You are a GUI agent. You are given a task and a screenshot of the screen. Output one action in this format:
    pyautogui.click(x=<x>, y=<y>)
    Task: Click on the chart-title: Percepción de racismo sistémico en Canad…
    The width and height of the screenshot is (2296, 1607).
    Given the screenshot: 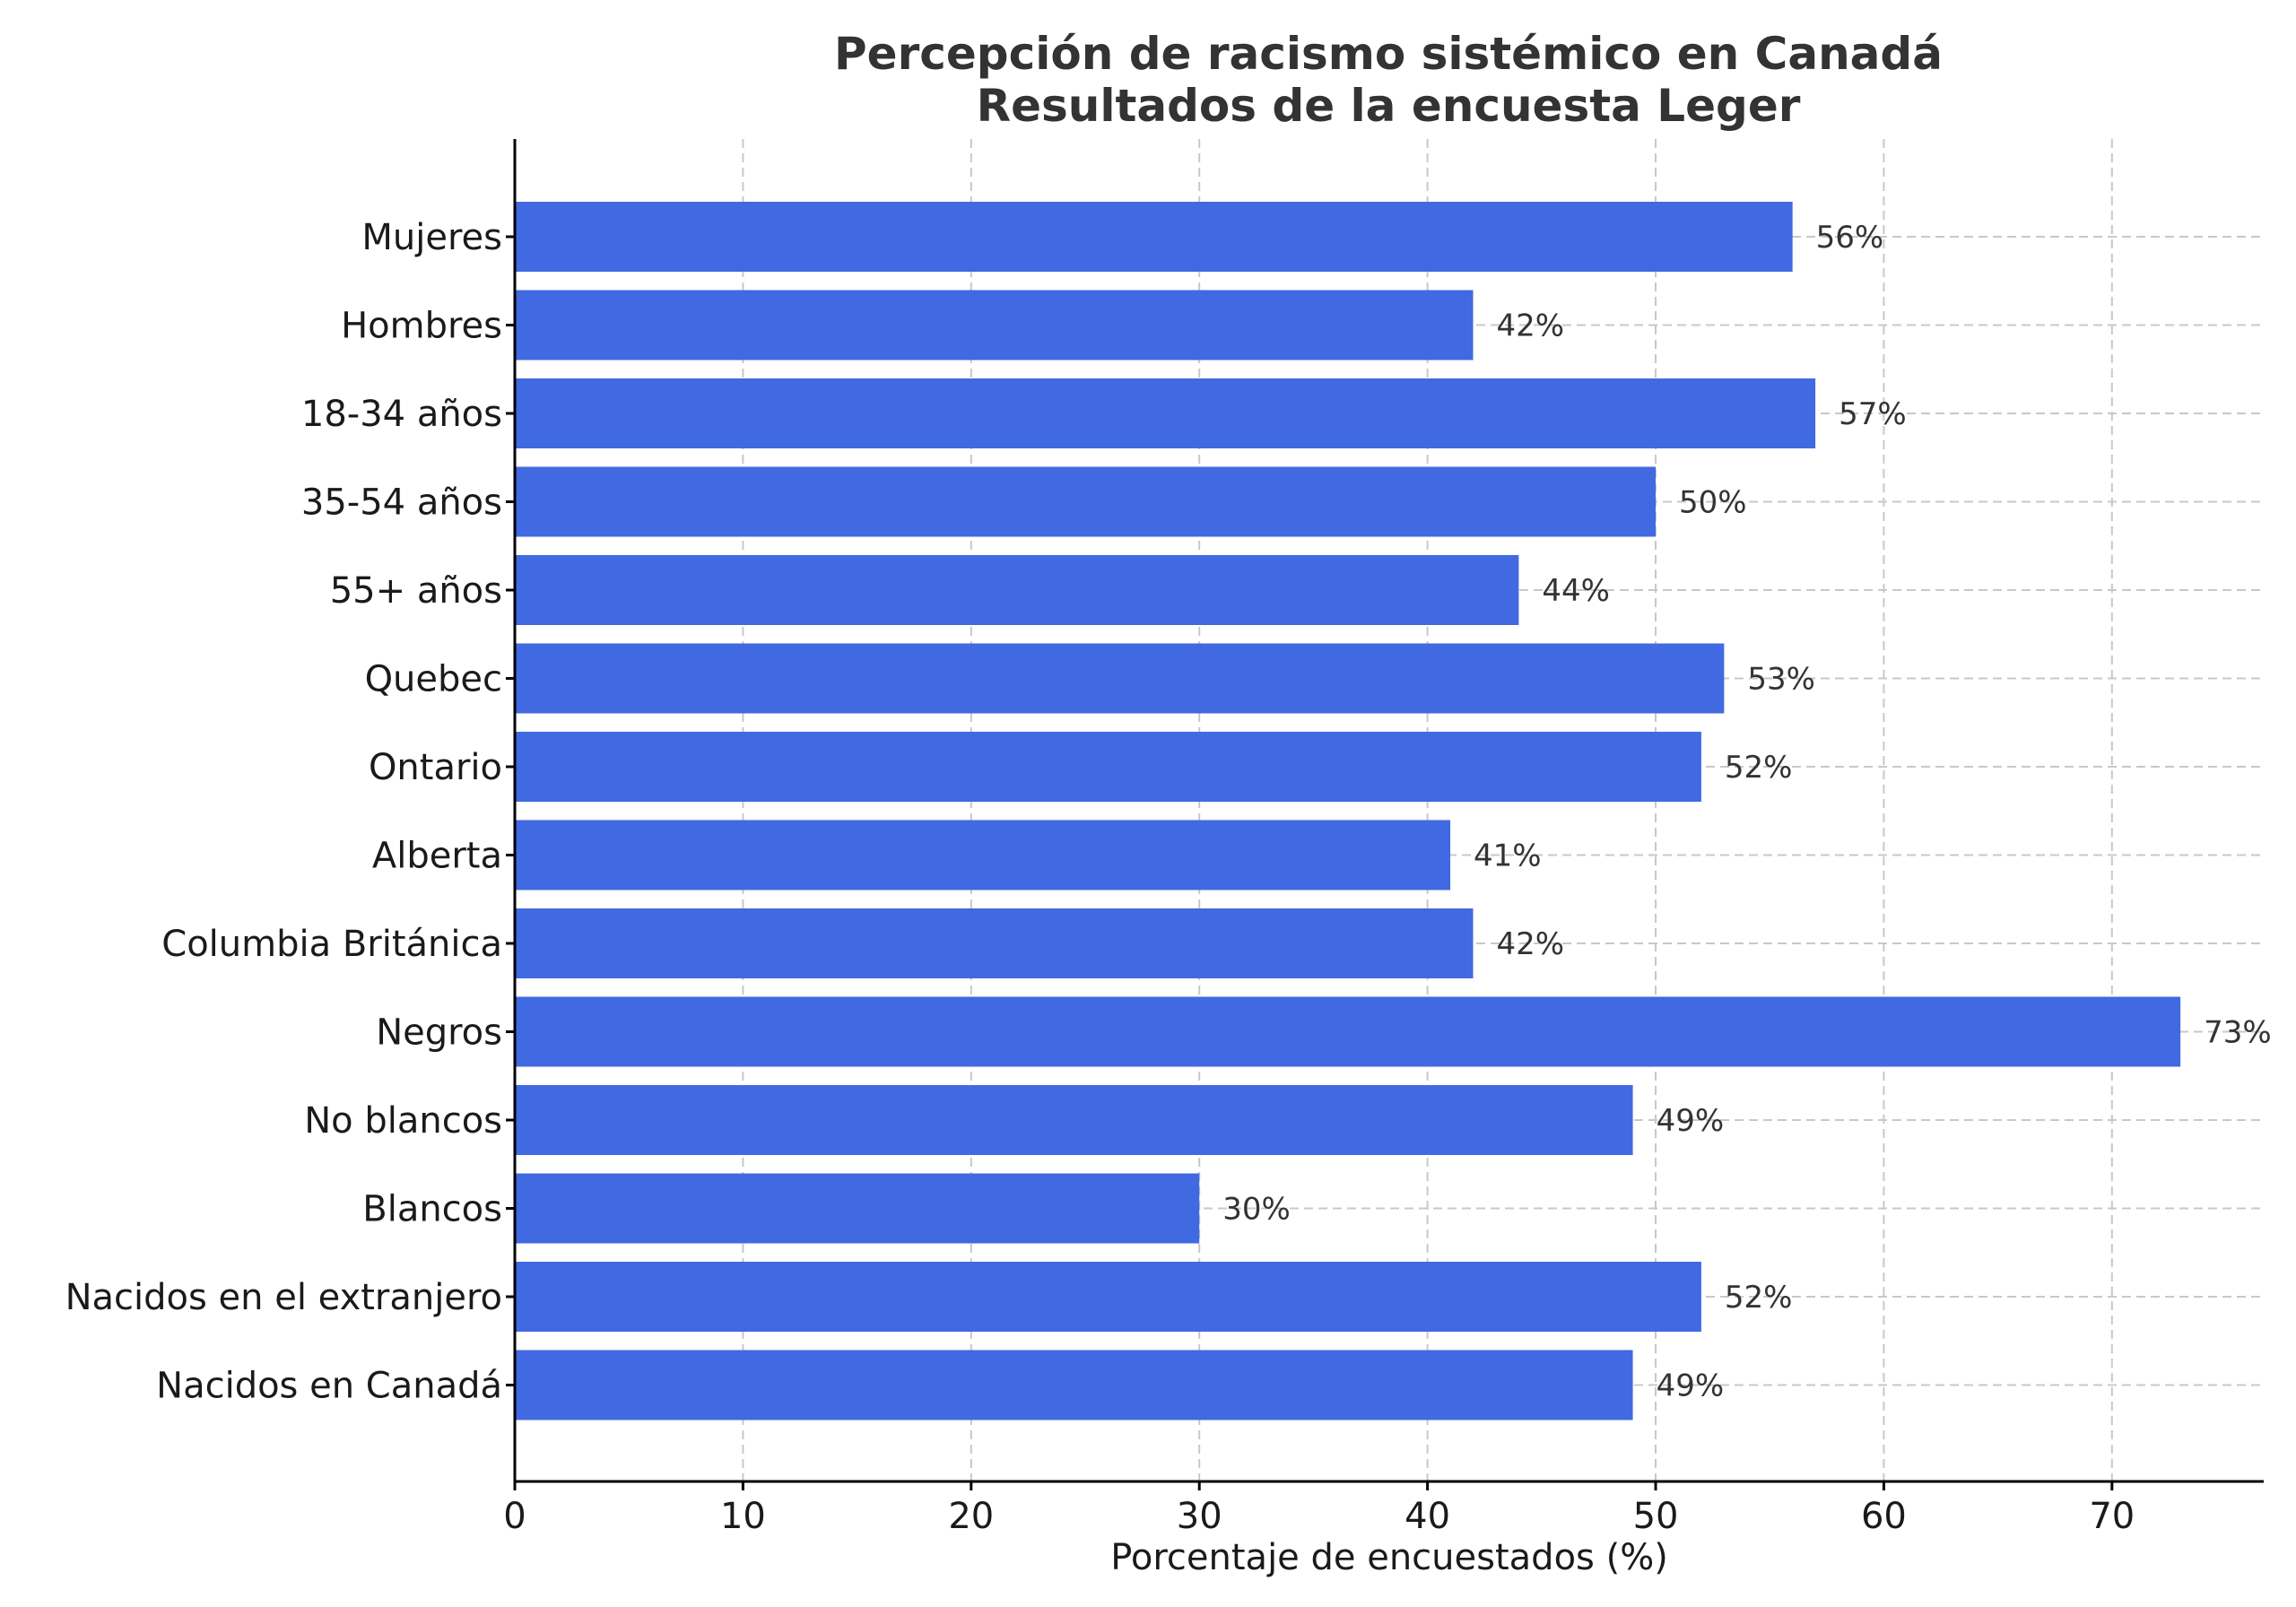 What is the action you would take?
    pyautogui.click(x=1388, y=80)
    